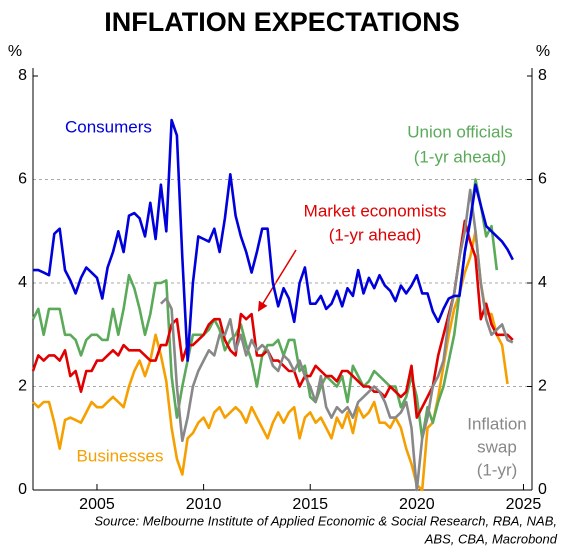 This screenshot has width=564, height=551. I want to click on y2-tick-label: 0, so click(542, 489).